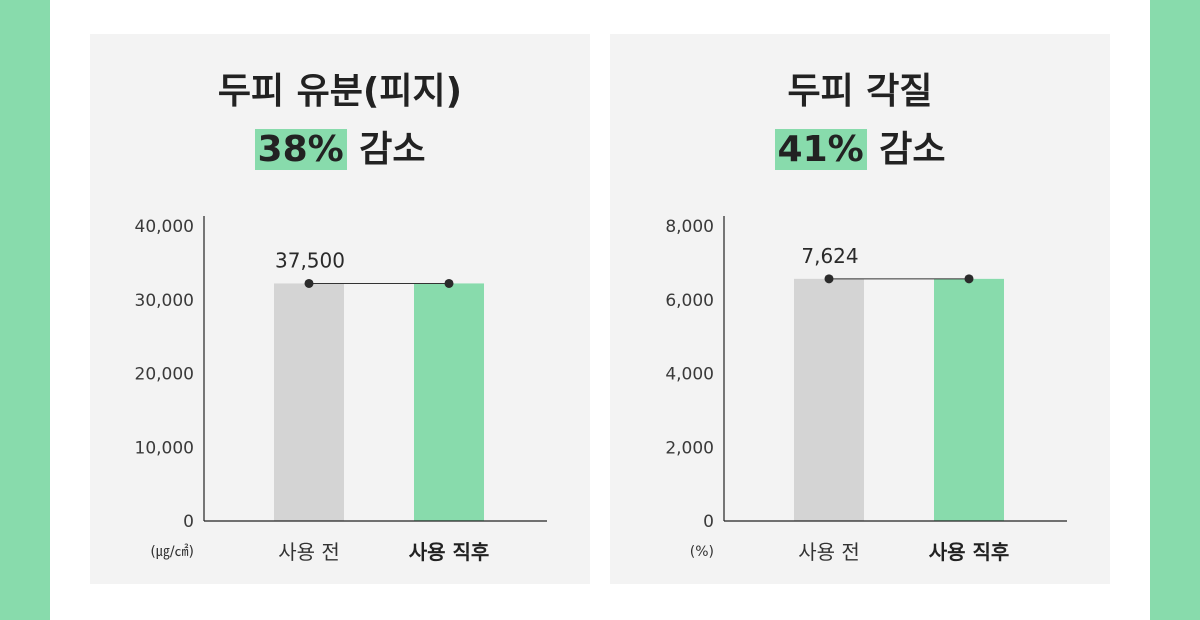 This screenshot has width=1200, height=620. I want to click on panel-title-main: 두피 유분(피지), so click(340, 91).